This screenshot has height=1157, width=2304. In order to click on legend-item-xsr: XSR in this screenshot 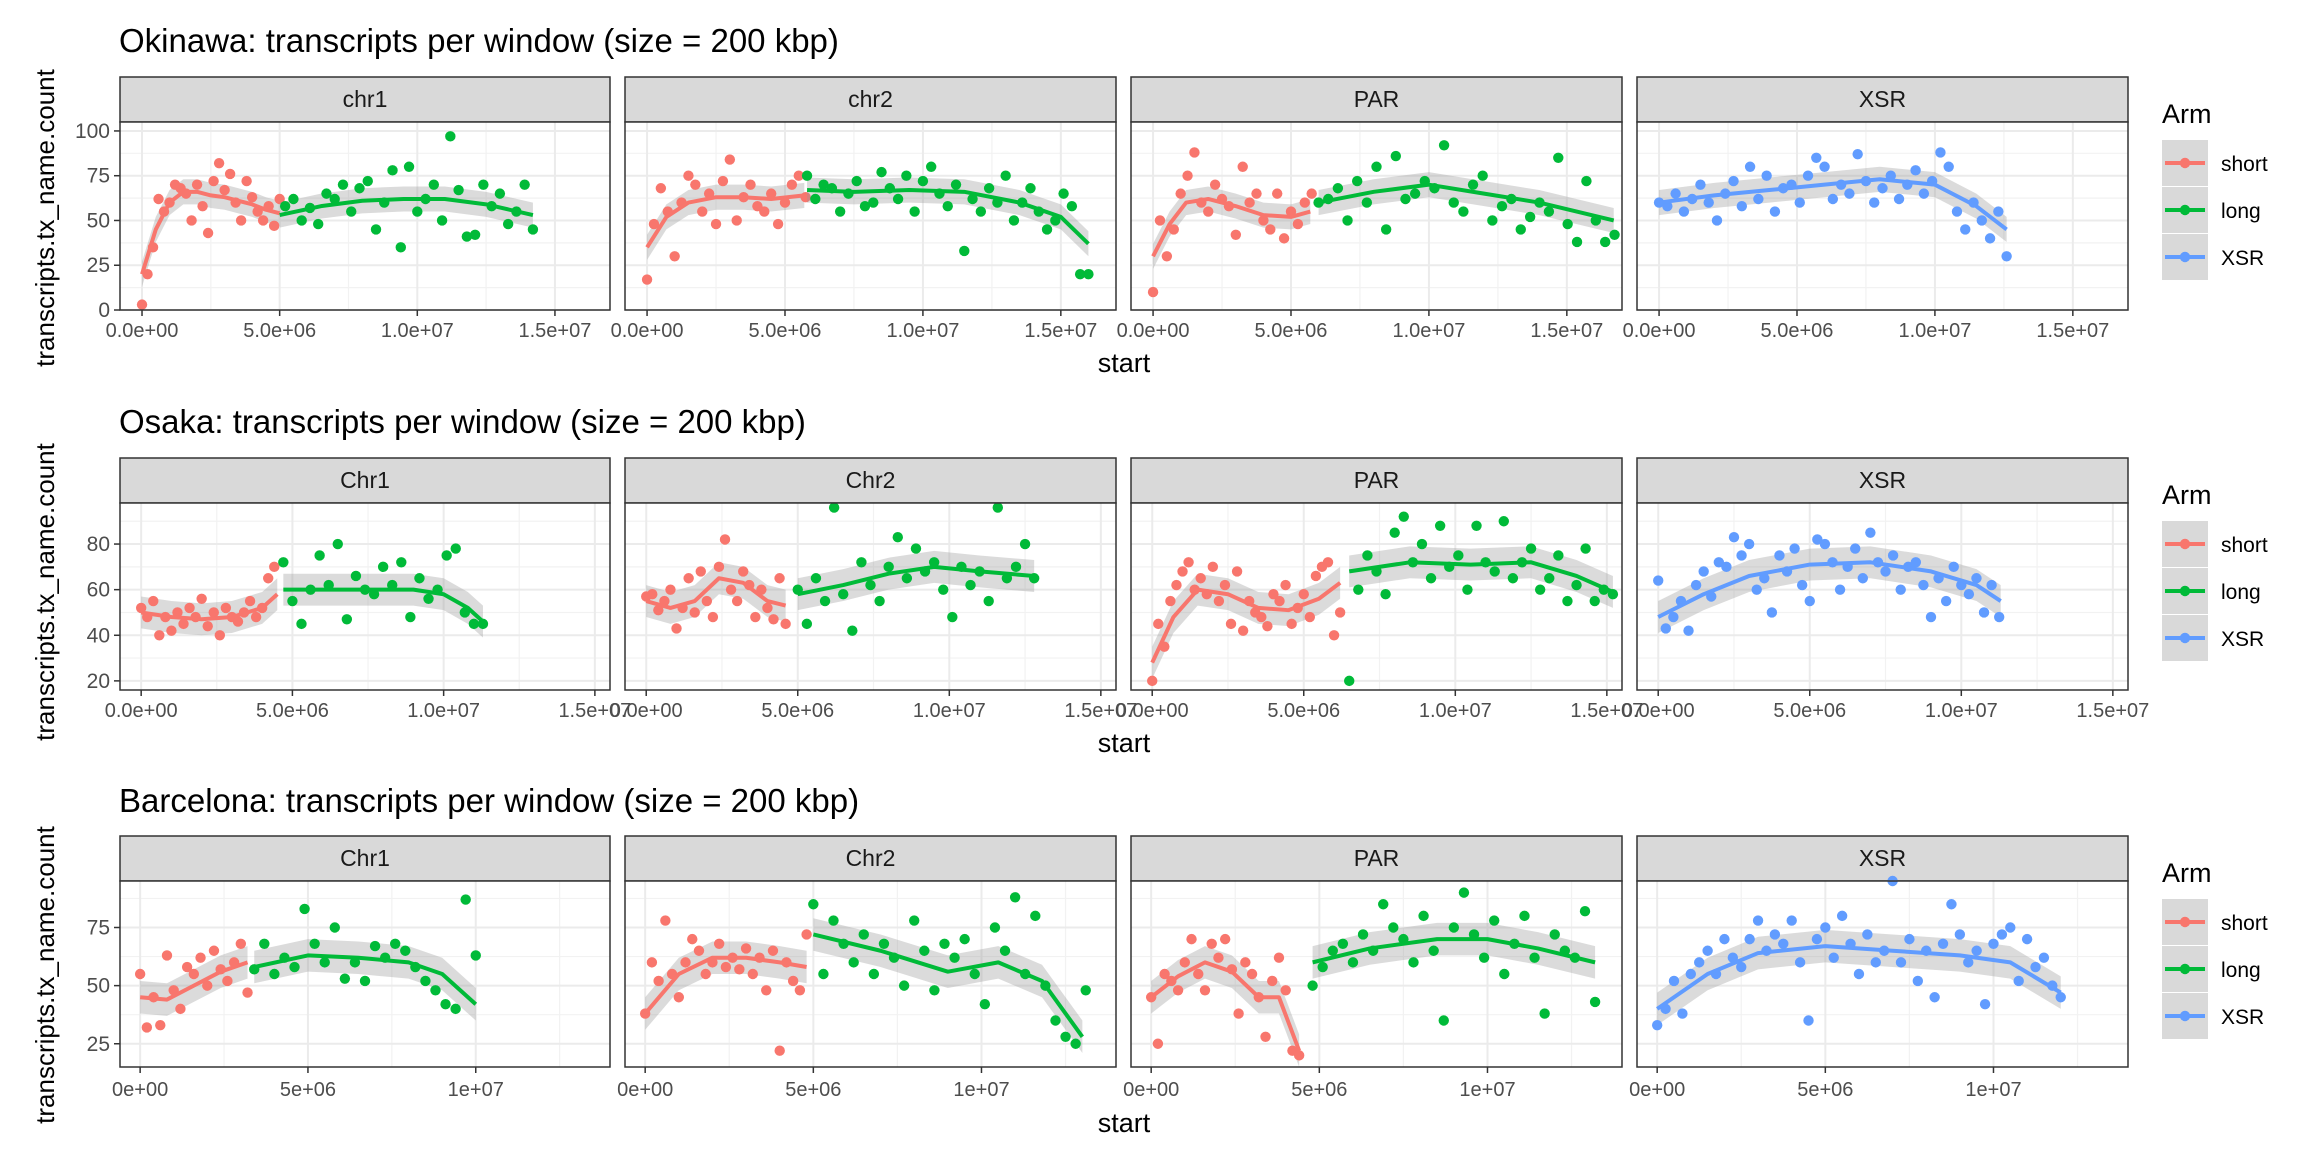, I will do `click(2213, 1016)`.